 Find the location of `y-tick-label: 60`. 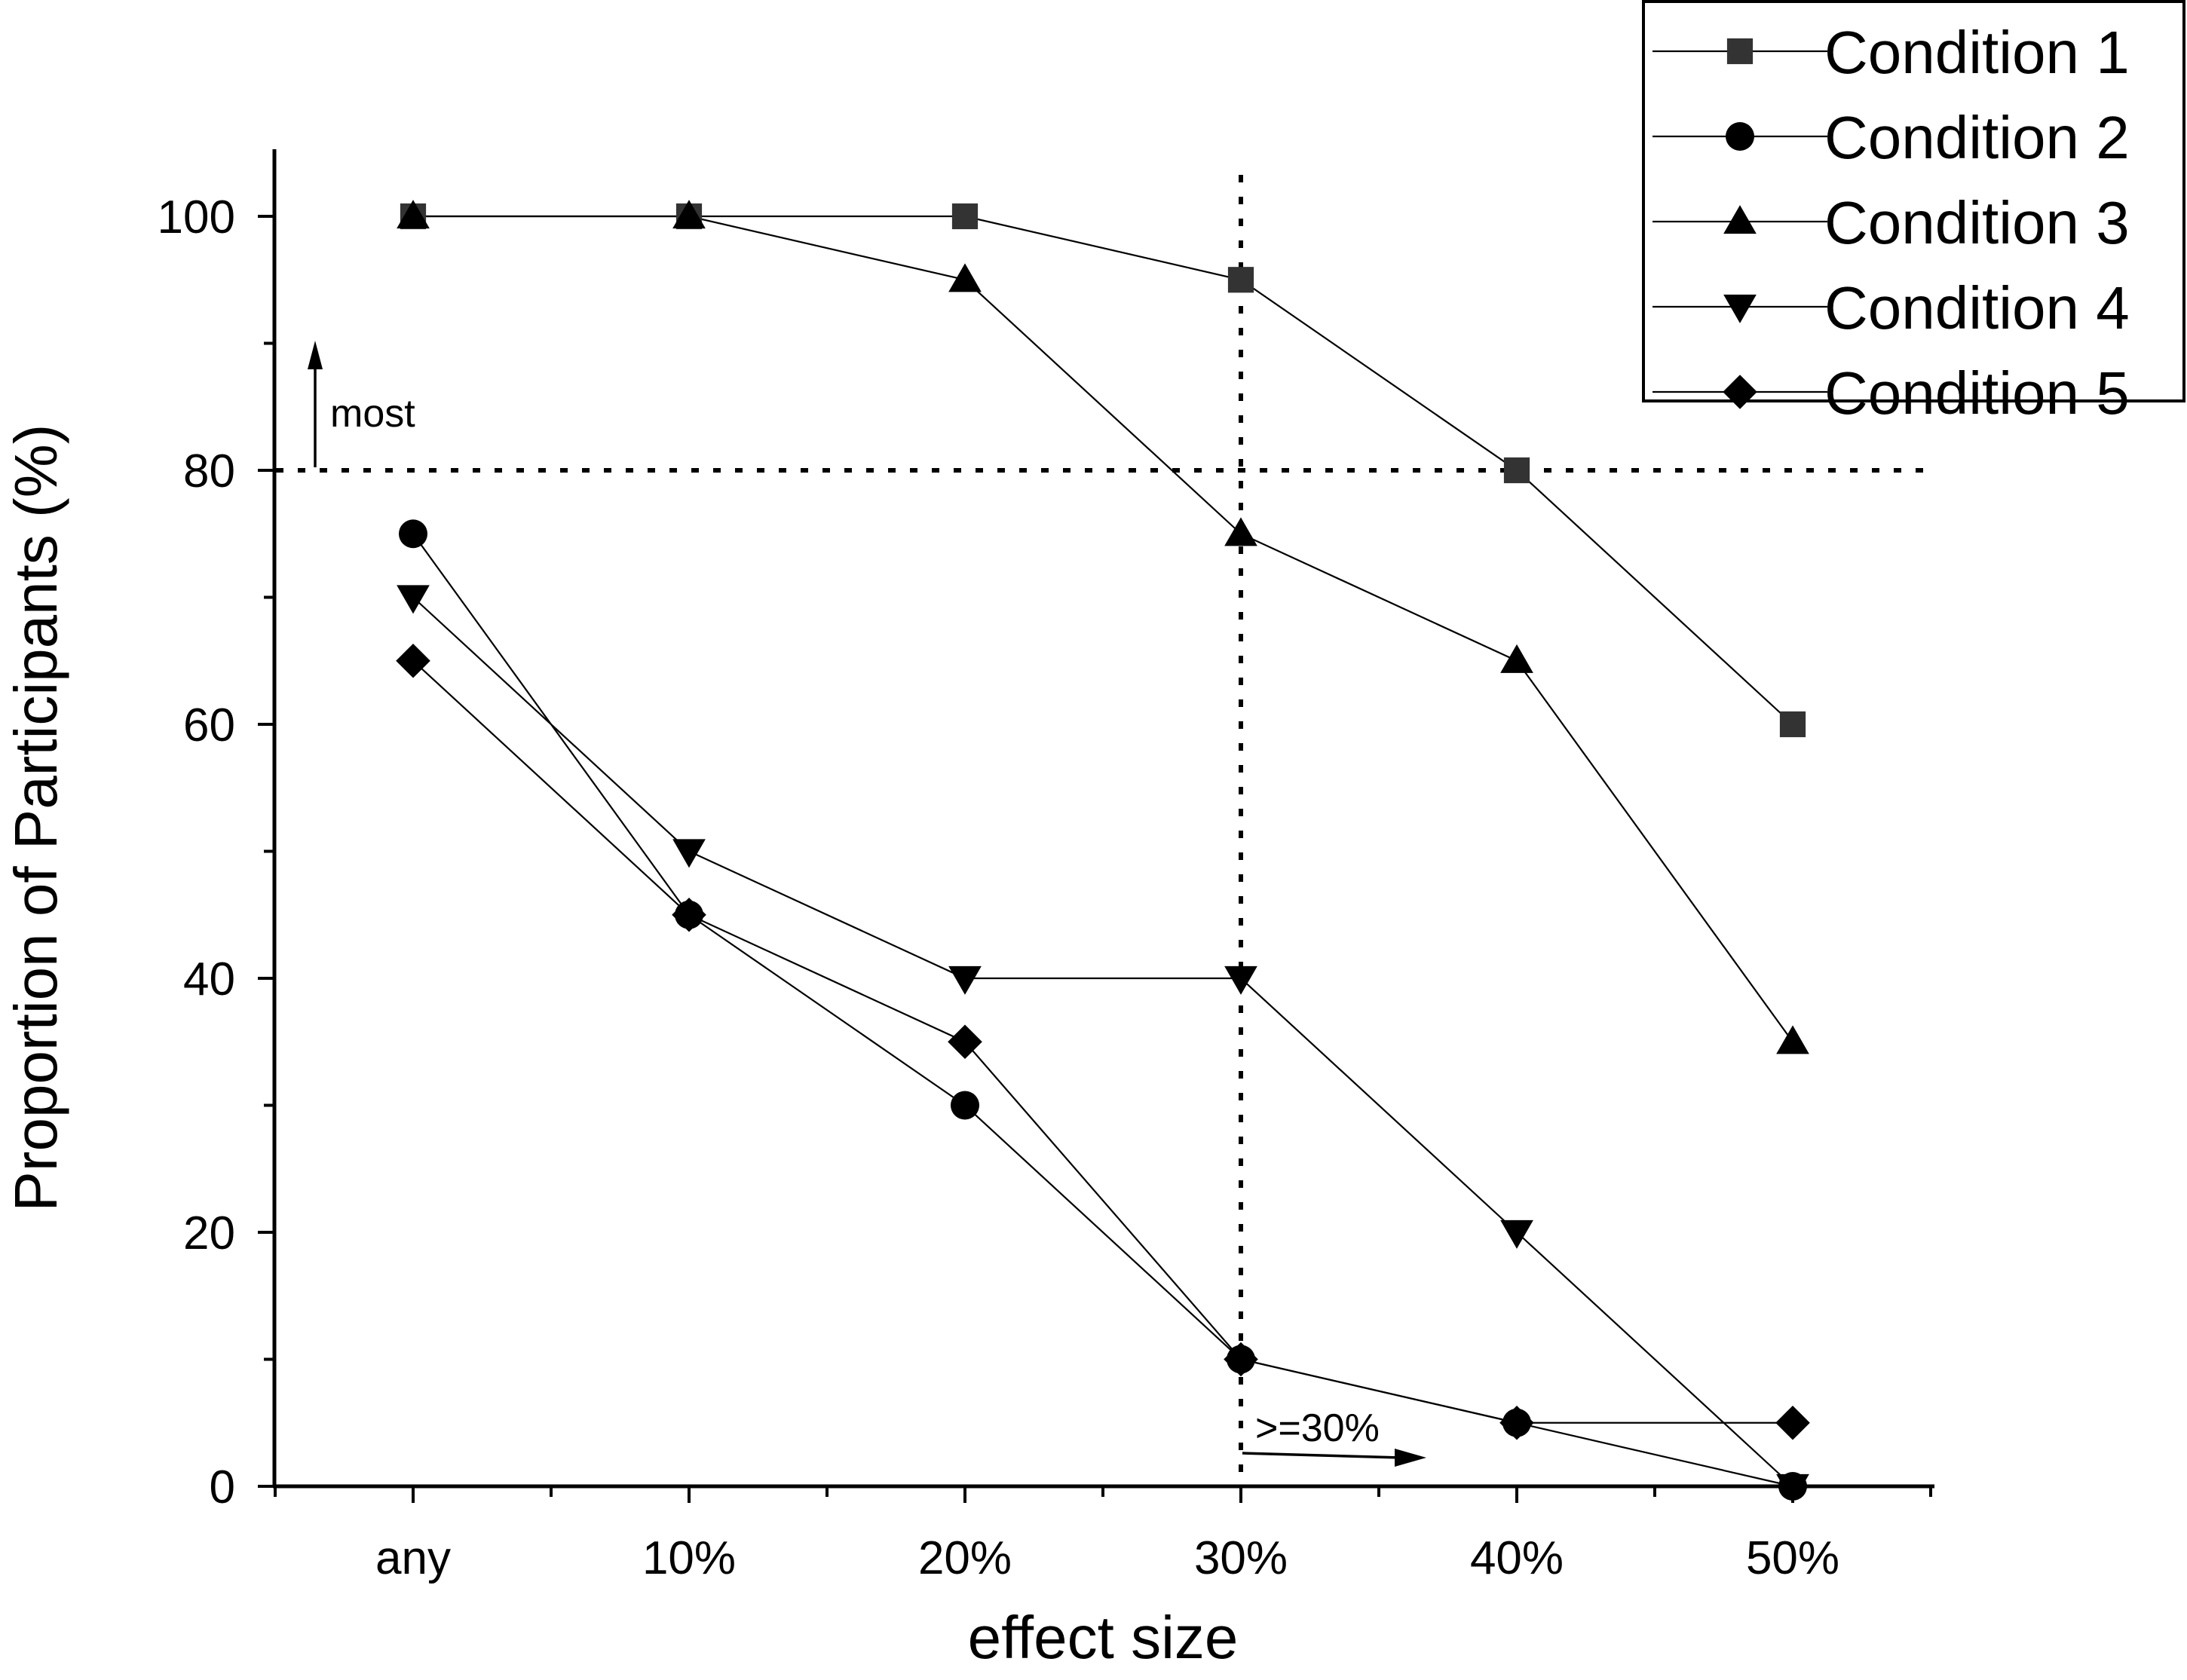

y-tick-label: 60 is located at coordinates (209, 725).